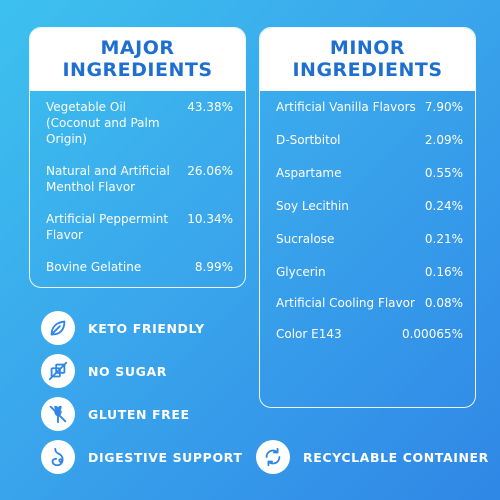 This screenshot has width=500, height=500. What do you see at coordinates (210, 107) in the screenshot?
I see `ingredient-percent: 43.38%` at bounding box center [210, 107].